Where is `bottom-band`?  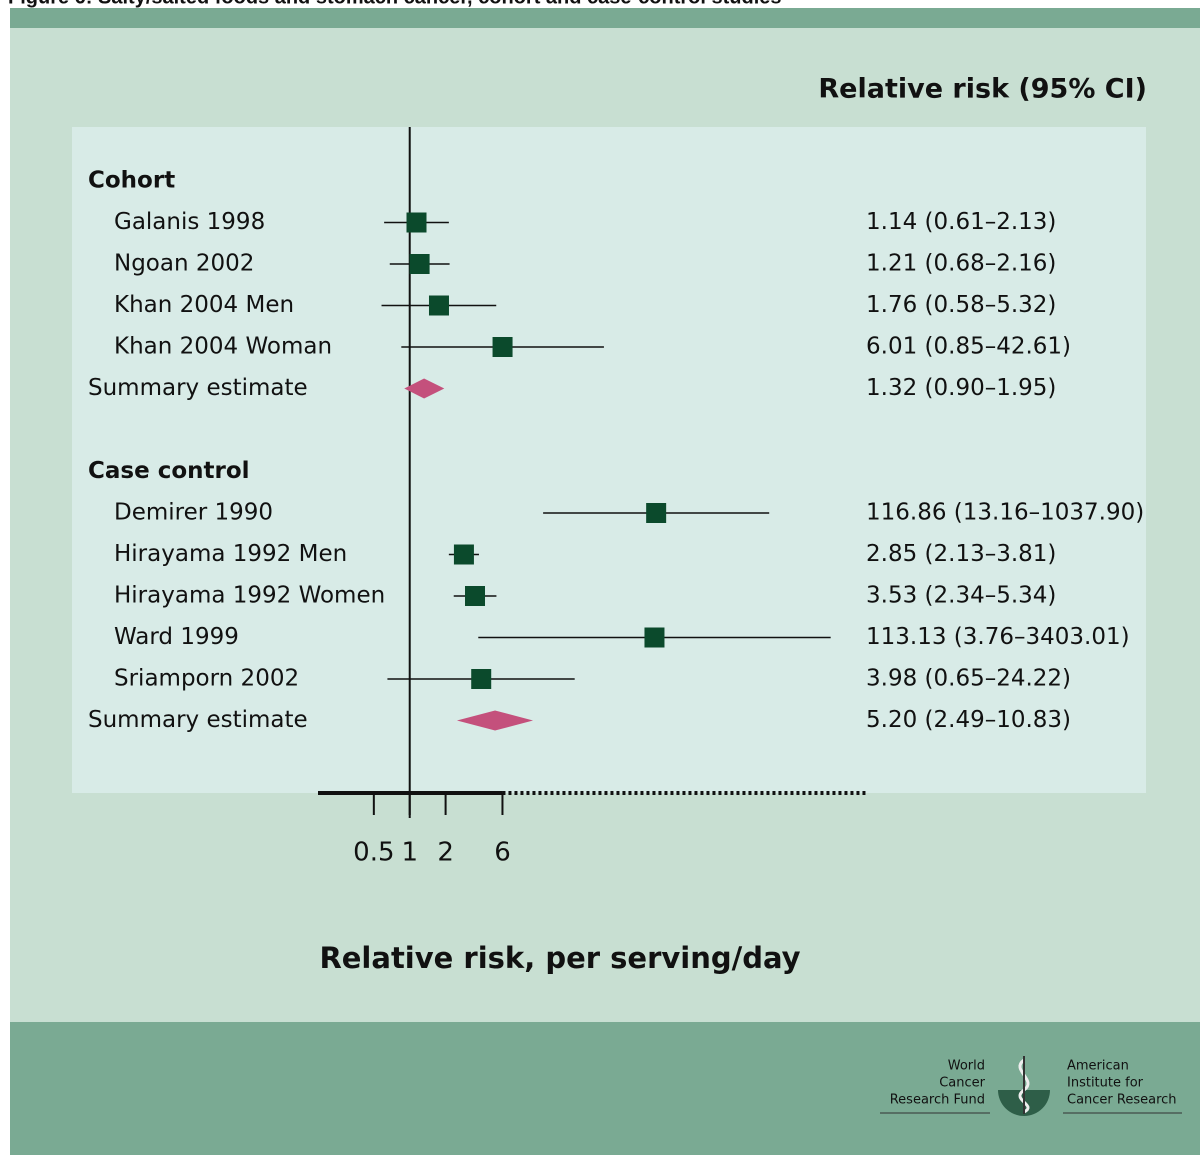
bottom-band is located at coordinates (605, 1088).